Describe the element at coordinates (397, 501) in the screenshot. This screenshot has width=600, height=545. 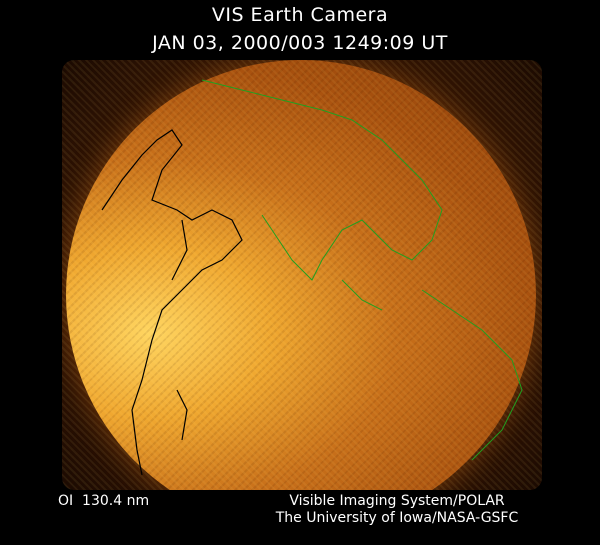
I see `instrument-credit: Visible Imaging System/POLAR` at that location.